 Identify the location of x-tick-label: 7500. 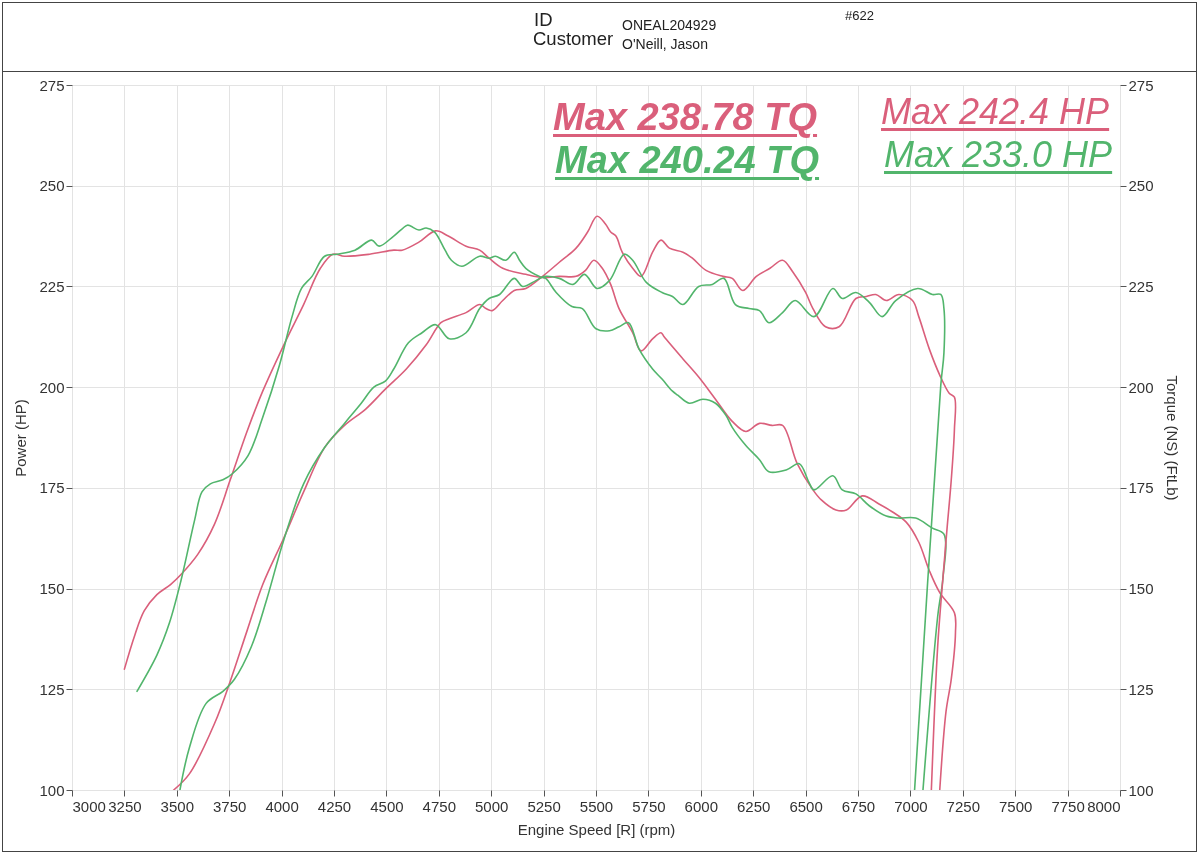
(1016, 806).